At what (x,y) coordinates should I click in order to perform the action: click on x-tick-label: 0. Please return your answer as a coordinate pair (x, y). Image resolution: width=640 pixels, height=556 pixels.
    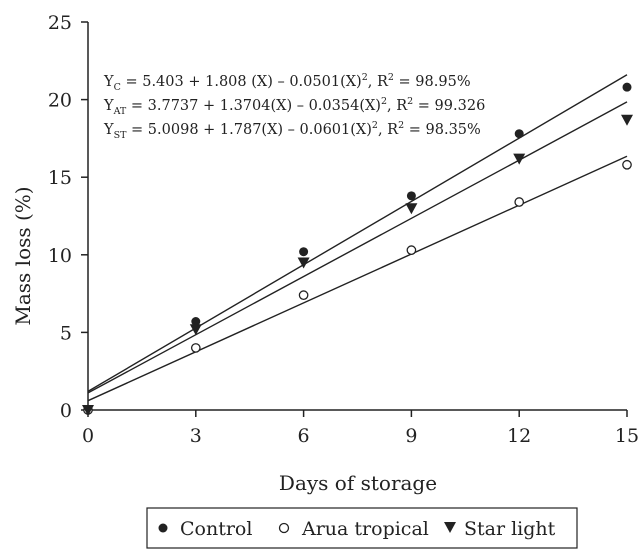
    Looking at the image, I should click on (88, 436).